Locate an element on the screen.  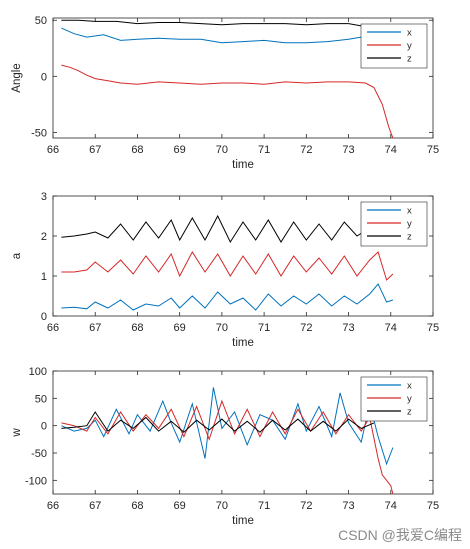
y-axis-label: a is located at coordinates (17, 255).